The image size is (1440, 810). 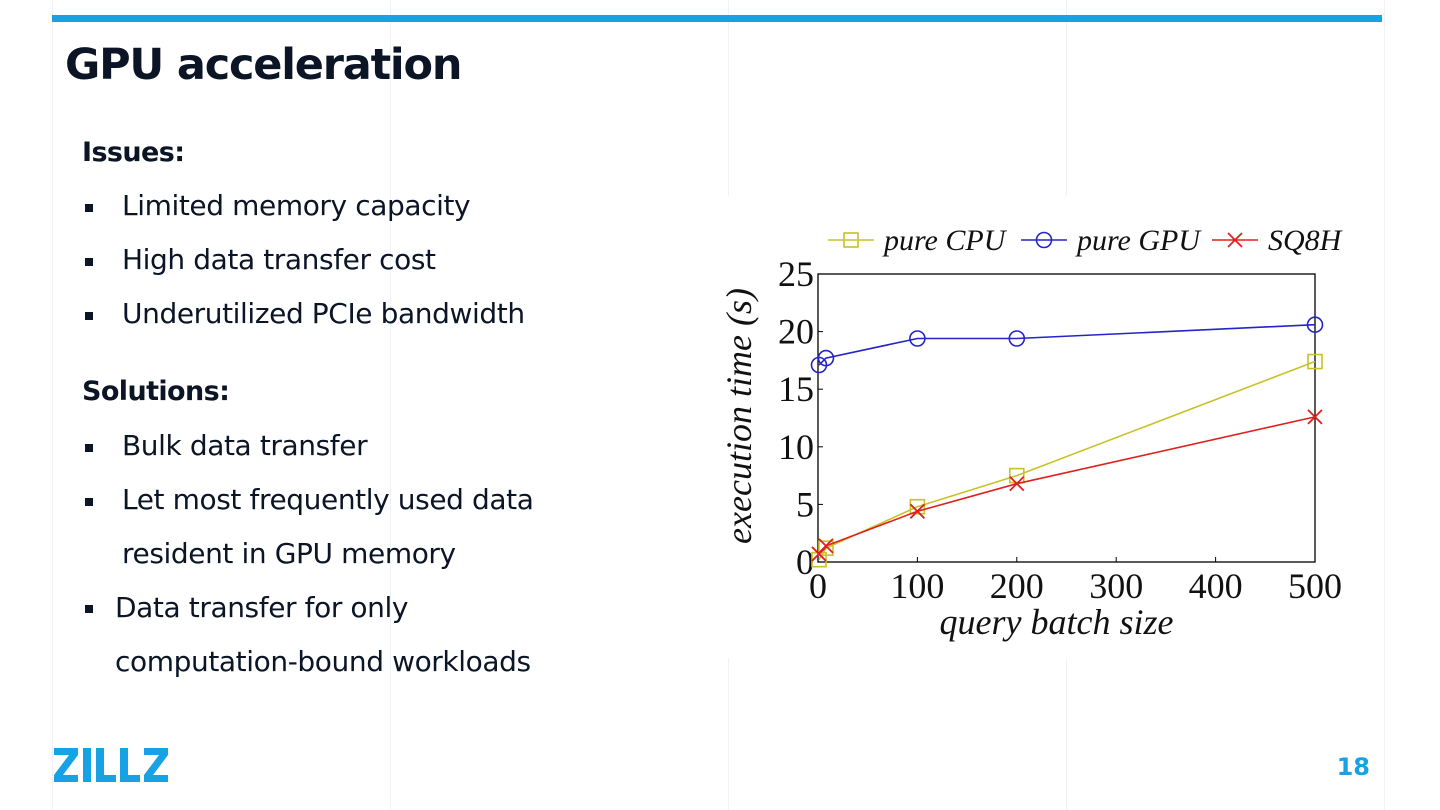 I want to click on solution-item: Data transfer for only, so click(x=262, y=607).